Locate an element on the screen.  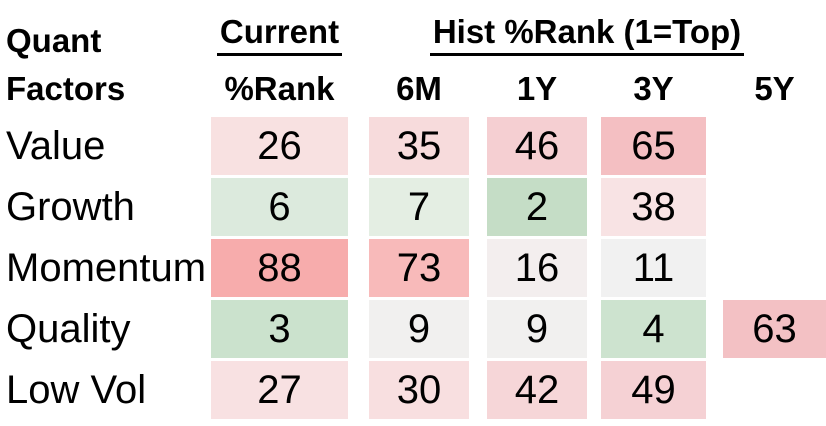
hist-group-header-slot: Hist %Rank (1=Top) is located at coordinates (587, 36).